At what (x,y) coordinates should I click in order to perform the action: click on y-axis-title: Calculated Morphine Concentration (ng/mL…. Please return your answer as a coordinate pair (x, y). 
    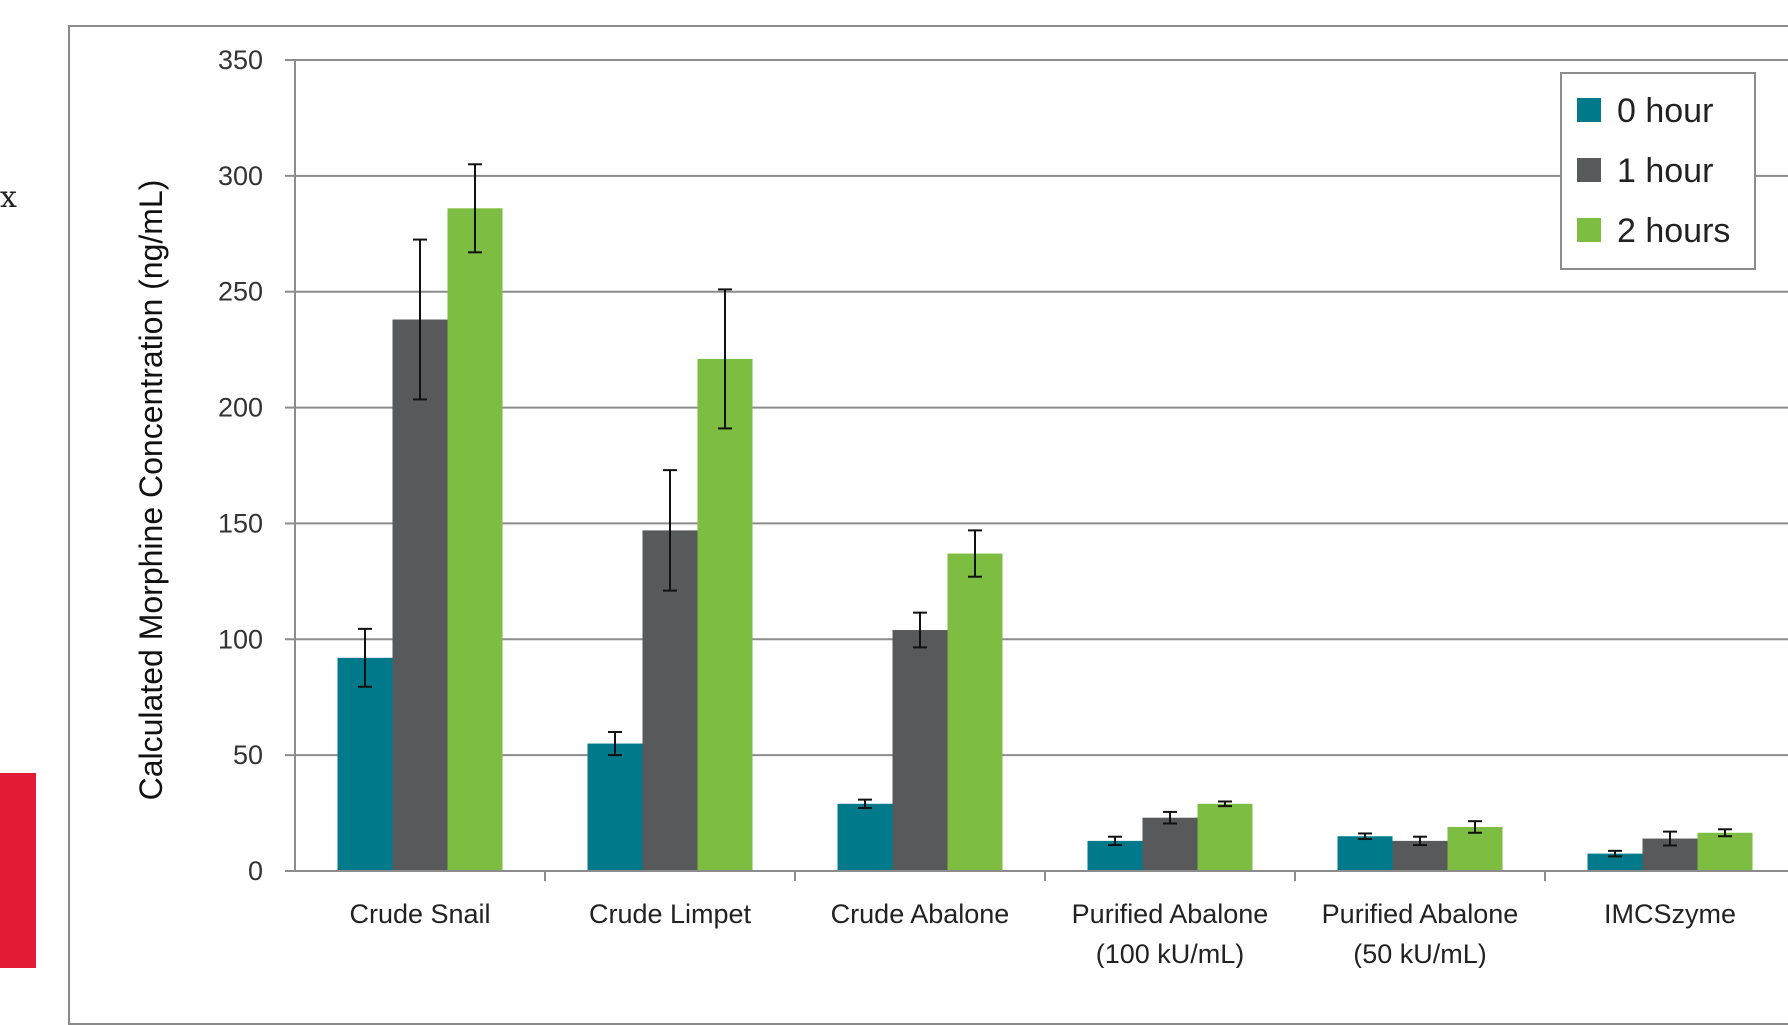
    Looking at the image, I should click on (151, 490).